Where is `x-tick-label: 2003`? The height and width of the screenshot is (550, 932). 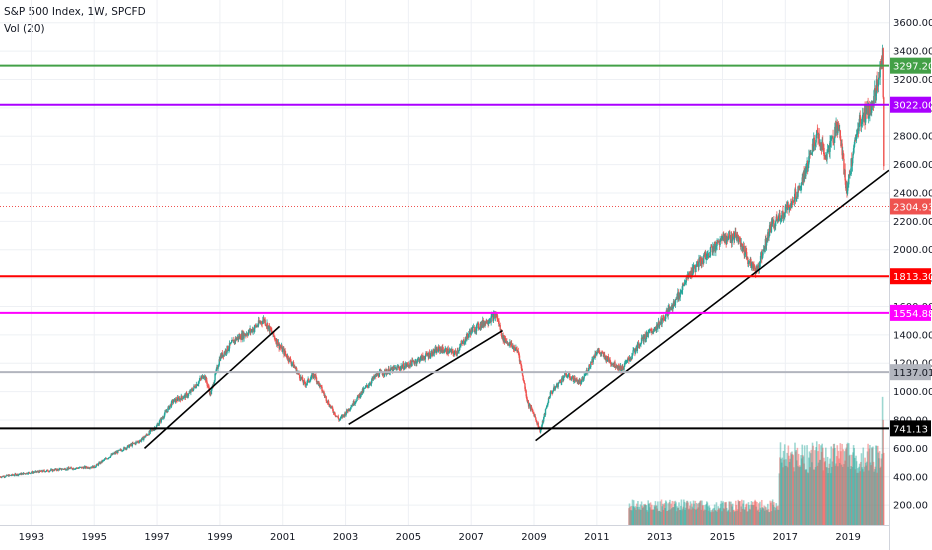
x-tick-label: 2003 is located at coordinates (345, 537).